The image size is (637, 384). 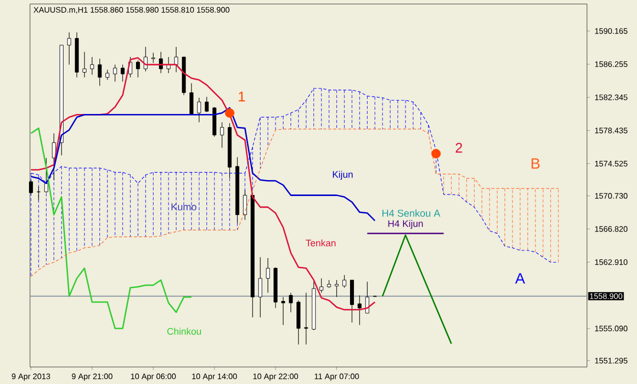 What do you see at coordinates (536, 163) in the screenshot?
I see `series-label: B` at bounding box center [536, 163].